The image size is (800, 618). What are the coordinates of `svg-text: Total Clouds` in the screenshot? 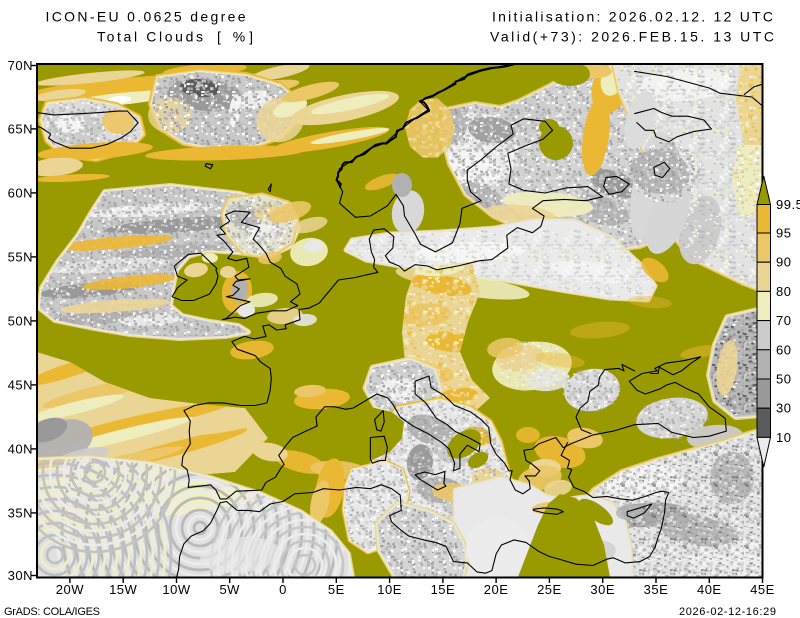 It's located at (150, 37).